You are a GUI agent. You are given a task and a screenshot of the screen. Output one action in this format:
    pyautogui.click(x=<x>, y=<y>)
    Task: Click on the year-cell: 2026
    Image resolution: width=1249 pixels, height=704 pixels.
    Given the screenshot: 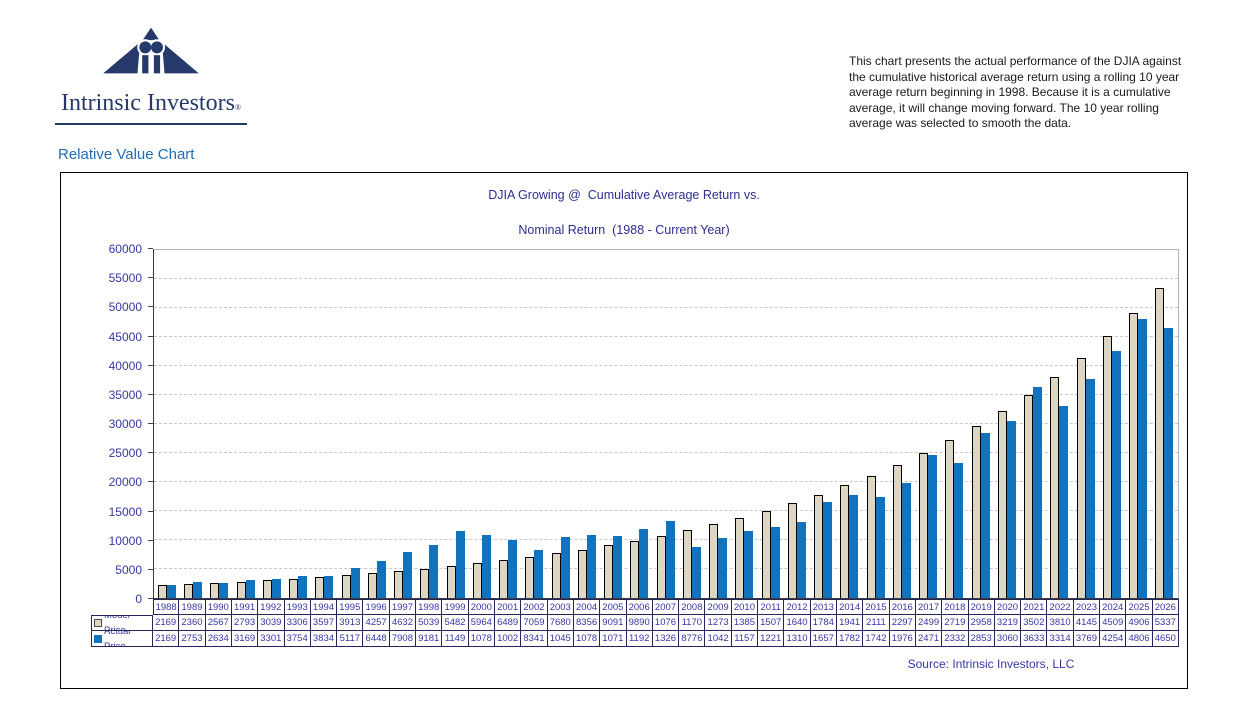 What is the action you would take?
    pyautogui.click(x=1165, y=607)
    